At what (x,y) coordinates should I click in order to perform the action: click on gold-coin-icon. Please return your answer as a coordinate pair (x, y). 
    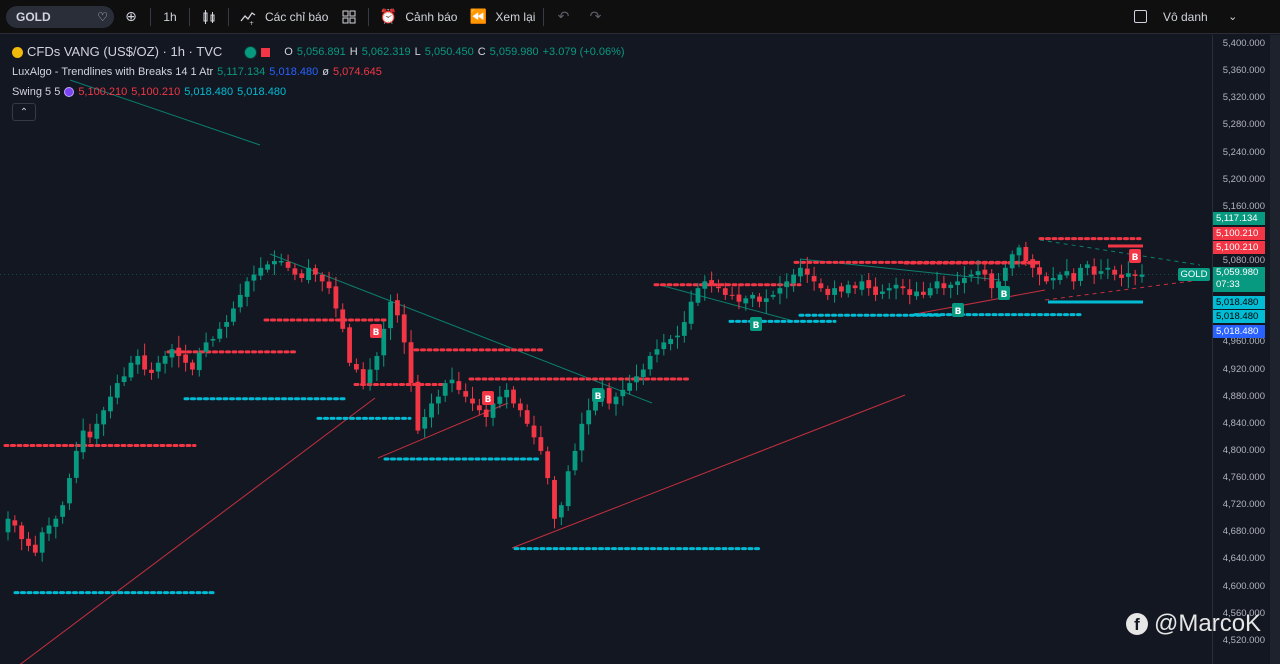
    Looking at the image, I should click on (17, 52).